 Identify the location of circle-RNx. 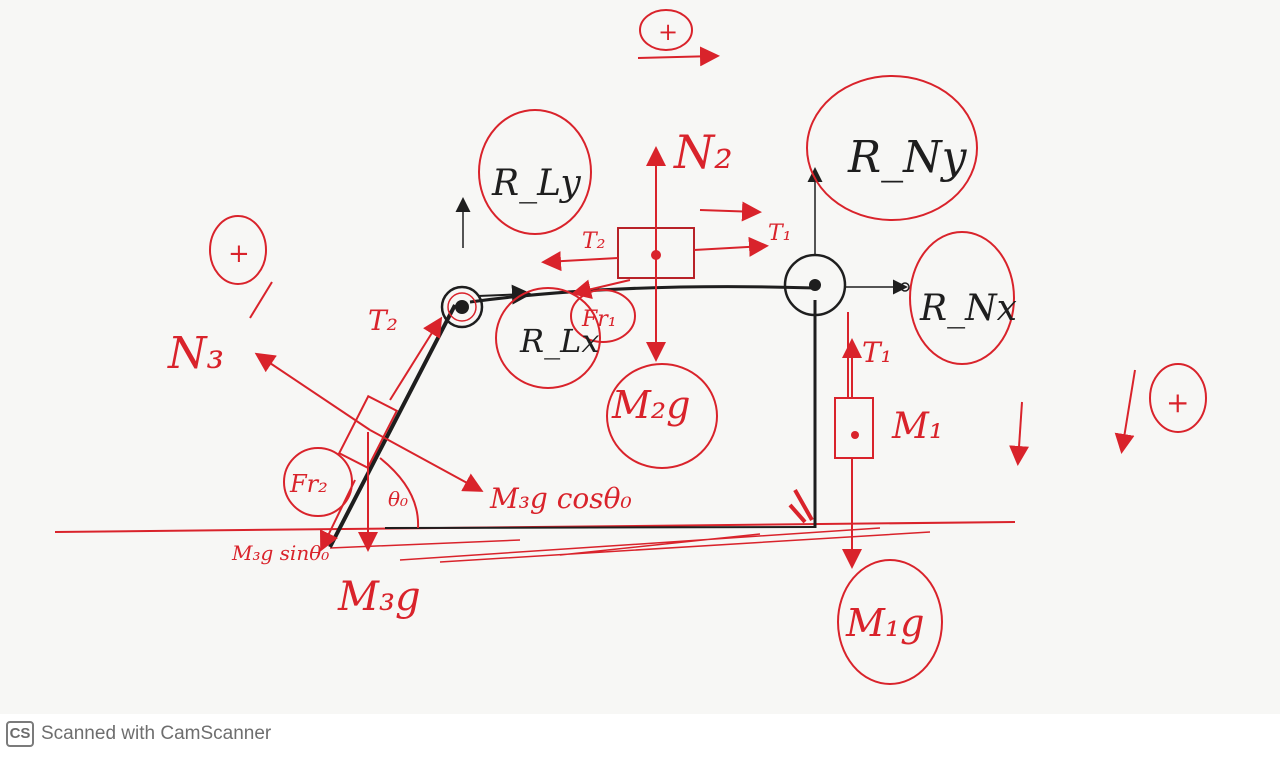
(962, 298).